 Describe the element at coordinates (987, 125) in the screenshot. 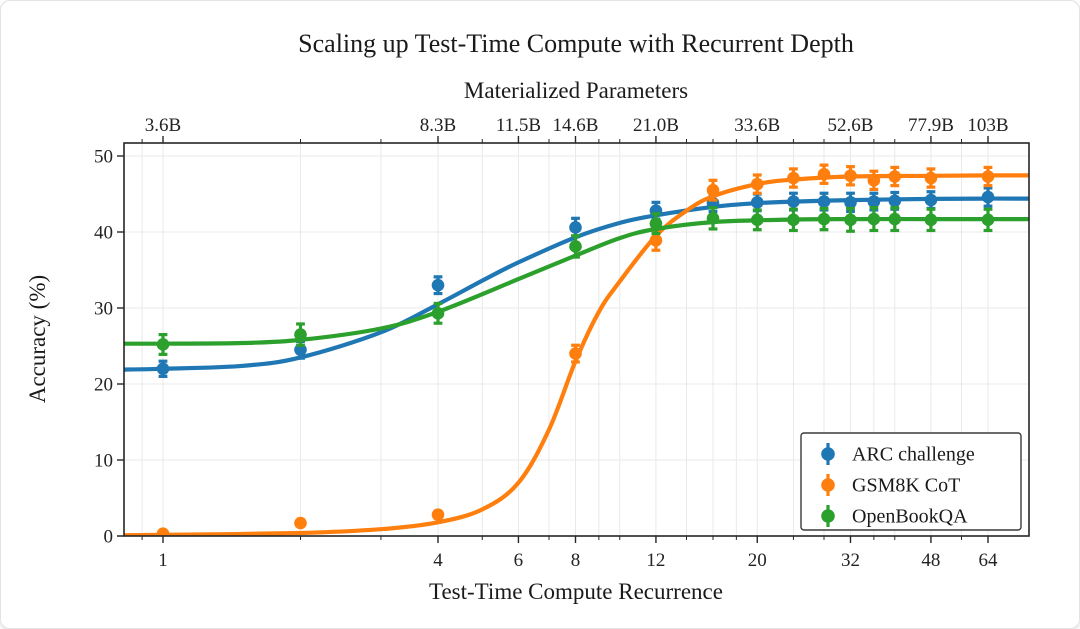

I see `top-tick-label: 103B` at that location.